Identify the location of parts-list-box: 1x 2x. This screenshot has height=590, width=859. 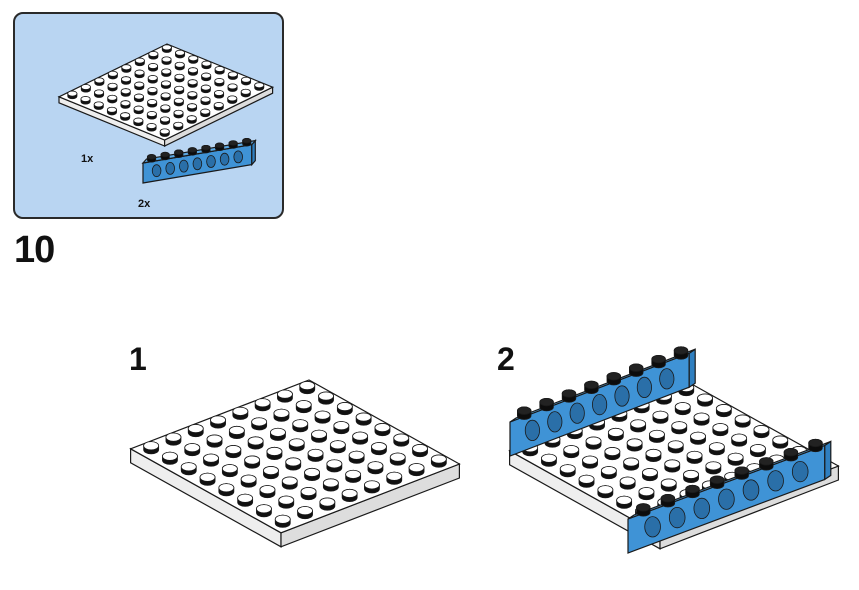
(148, 115).